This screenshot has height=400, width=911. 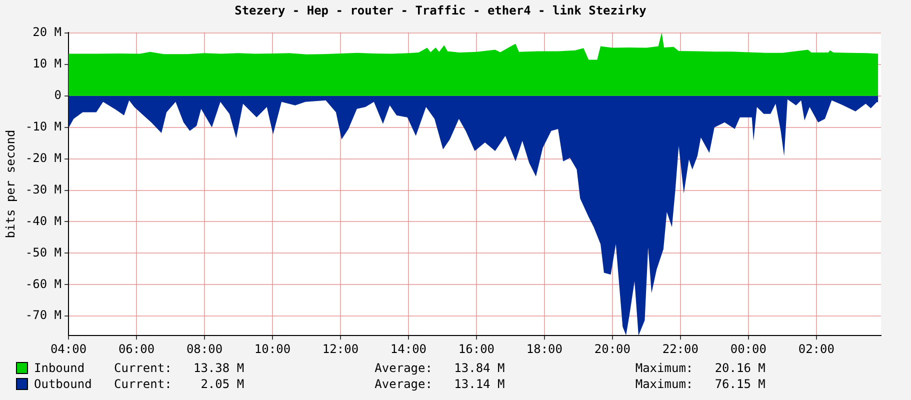 I want to click on legend-label: Outbound, so click(x=63, y=384).